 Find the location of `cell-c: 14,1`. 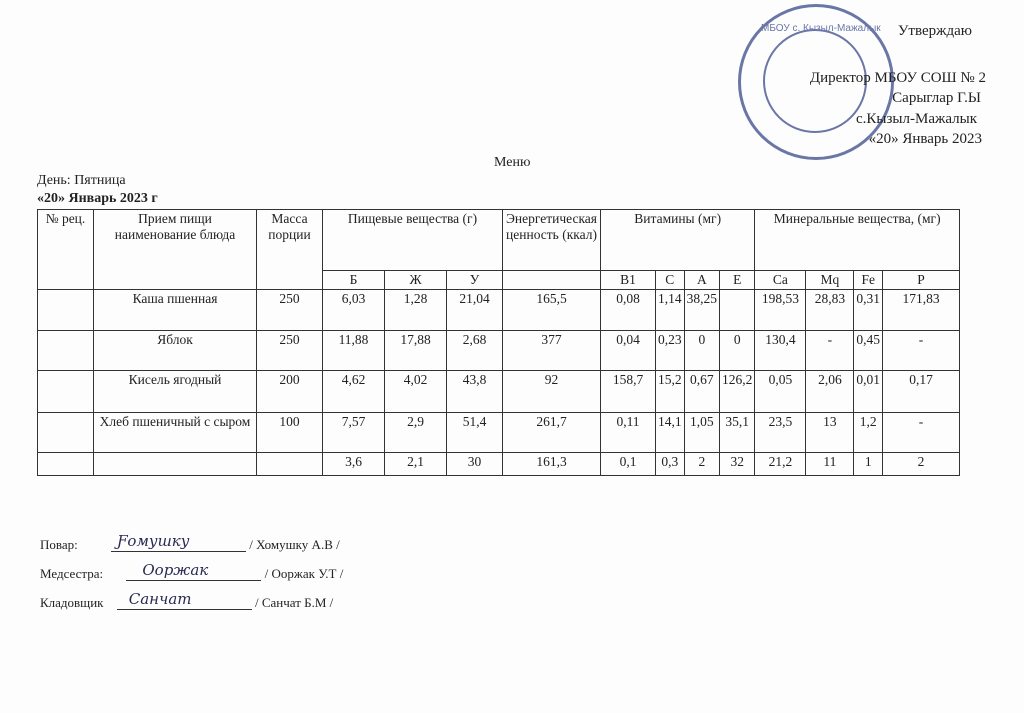

cell-c: 14,1 is located at coordinates (670, 432).